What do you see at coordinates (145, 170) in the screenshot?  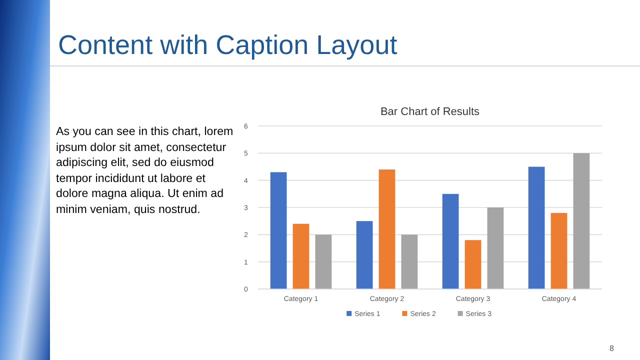 I see `text: As you can see in this chart, lorem ipsum dolor sit amet, consectetur adipiscing elit, sed do eiusmod tempor incididunt ut labore et dolore magna aliqua. Ut enim ad minim veniam, quis nostrud.` at bounding box center [145, 170].